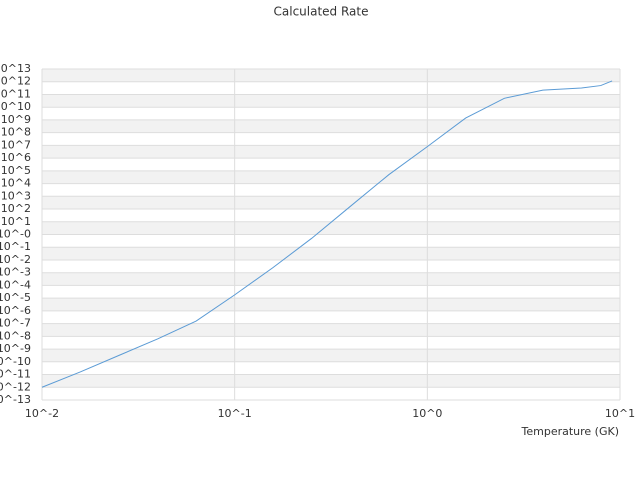 The width and height of the screenshot is (640, 480). I want to click on y-tick-label: 10^8, so click(16, 132).